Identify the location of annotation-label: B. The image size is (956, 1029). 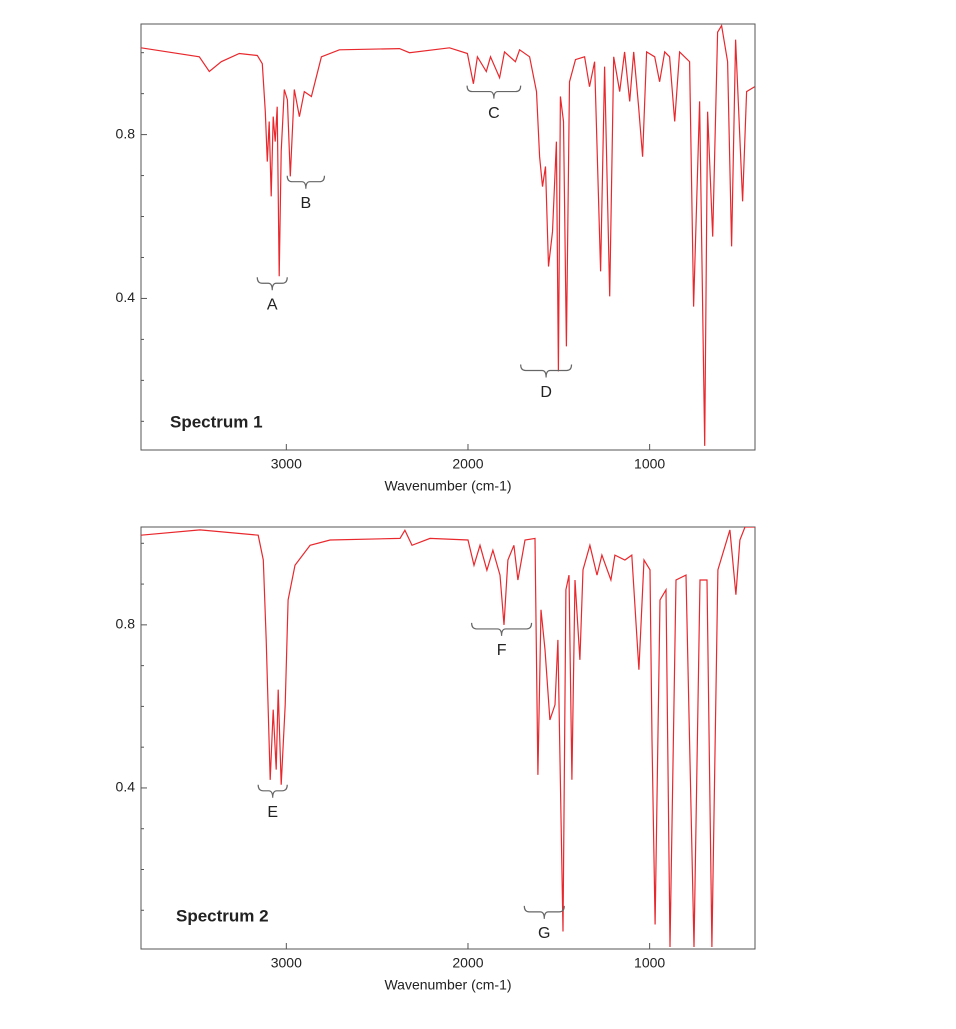
(306, 203).